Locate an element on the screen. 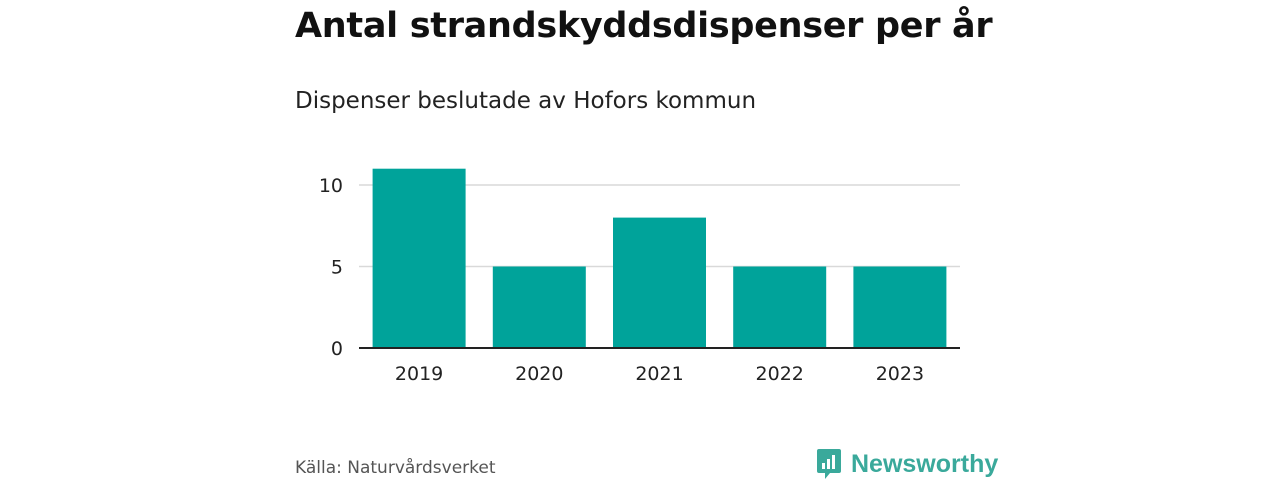  y-tick-labels: 0 5 10 is located at coordinates (331, 267).